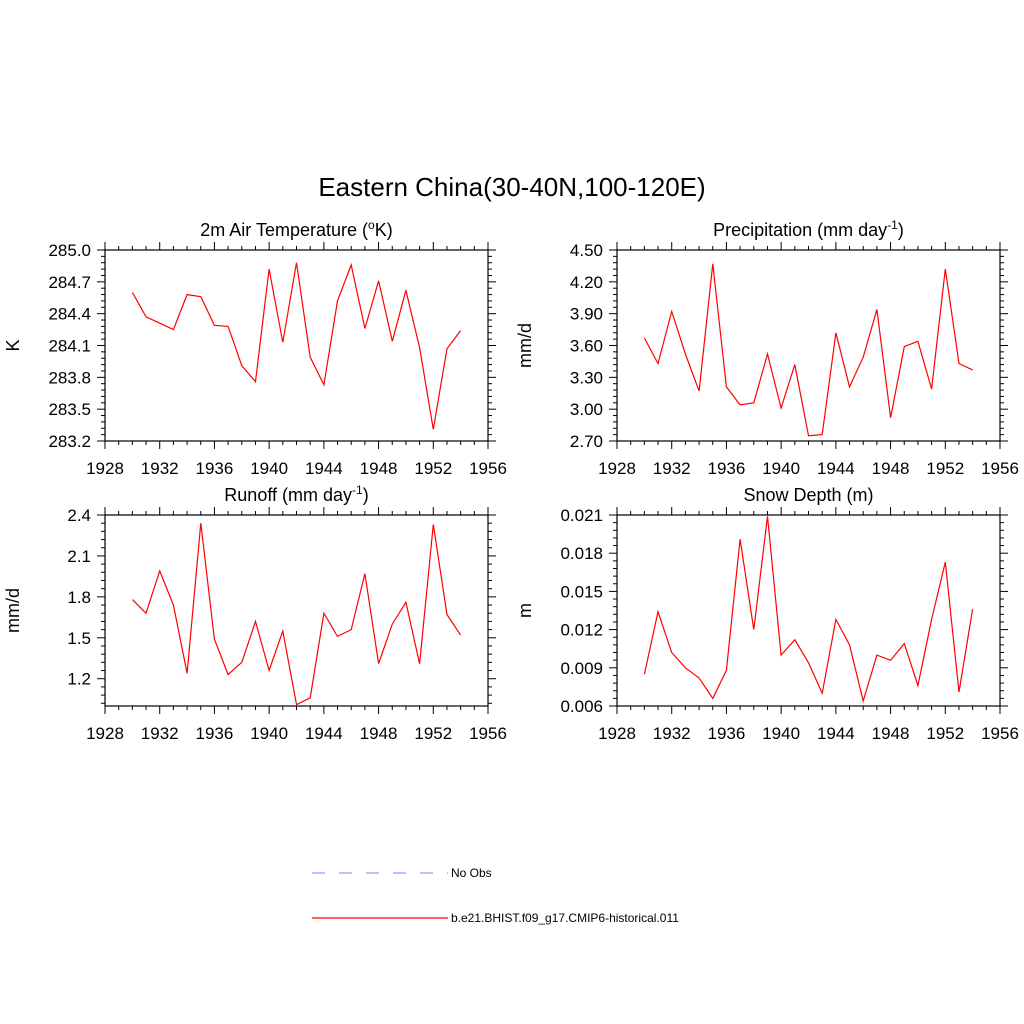 This screenshot has height=1024, width=1024. Describe the element at coordinates (471, 873) in the screenshot. I see `legend-label-obs: No Obs` at that location.